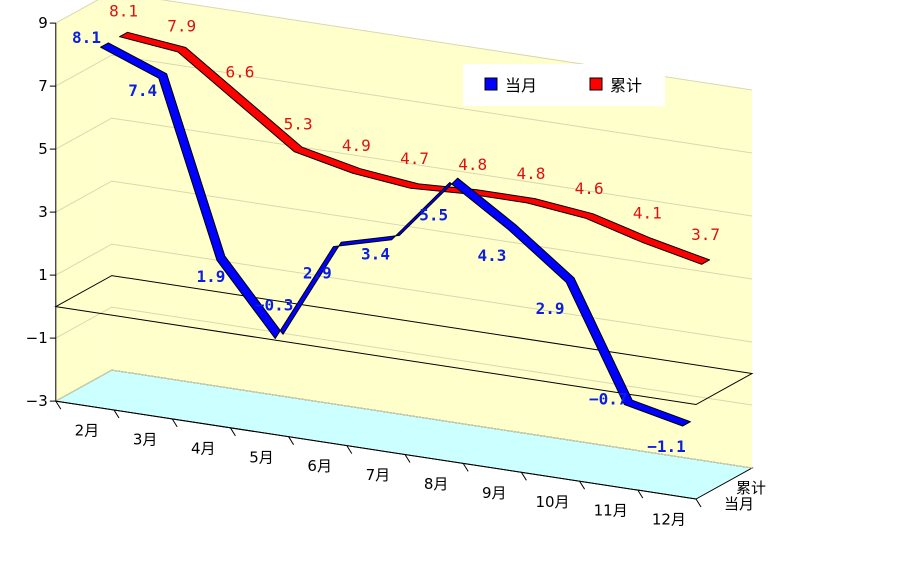 This screenshot has height=575, width=903. Describe the element at coordinates (356, 145) in the screenshot. I see `data-label-series-2: 4.9` at that location.